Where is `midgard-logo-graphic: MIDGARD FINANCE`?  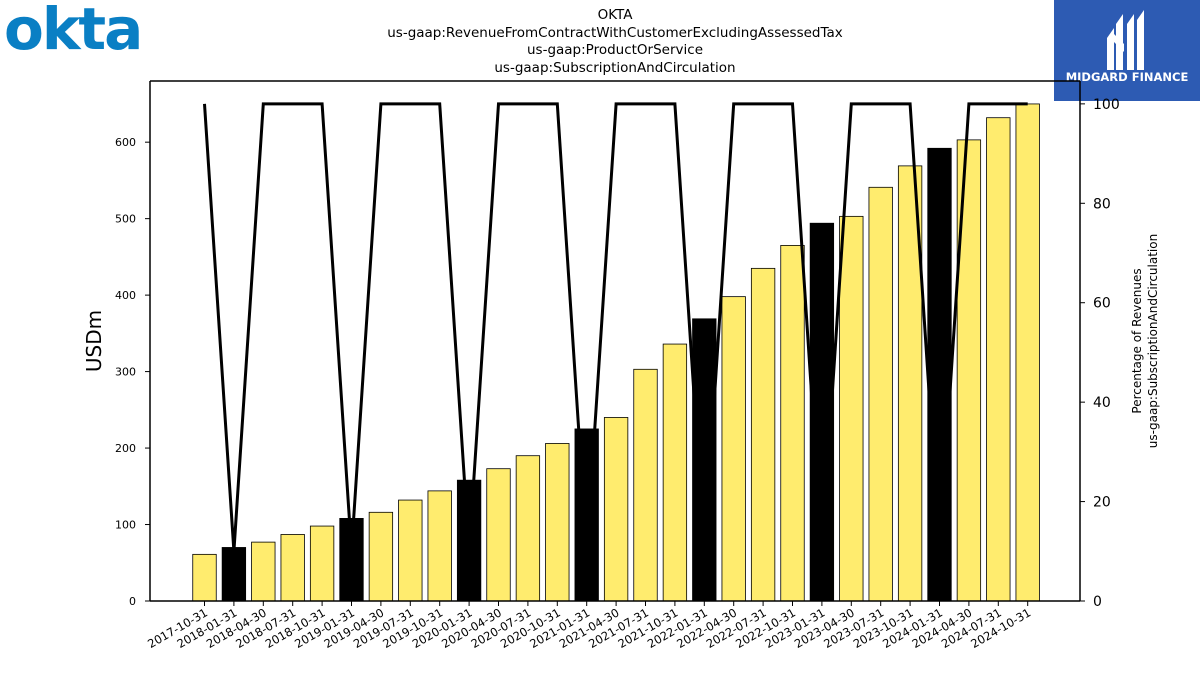
midgard-logo-graphic: MIDGARD FINANCE is located at coordinates (1127, 50).